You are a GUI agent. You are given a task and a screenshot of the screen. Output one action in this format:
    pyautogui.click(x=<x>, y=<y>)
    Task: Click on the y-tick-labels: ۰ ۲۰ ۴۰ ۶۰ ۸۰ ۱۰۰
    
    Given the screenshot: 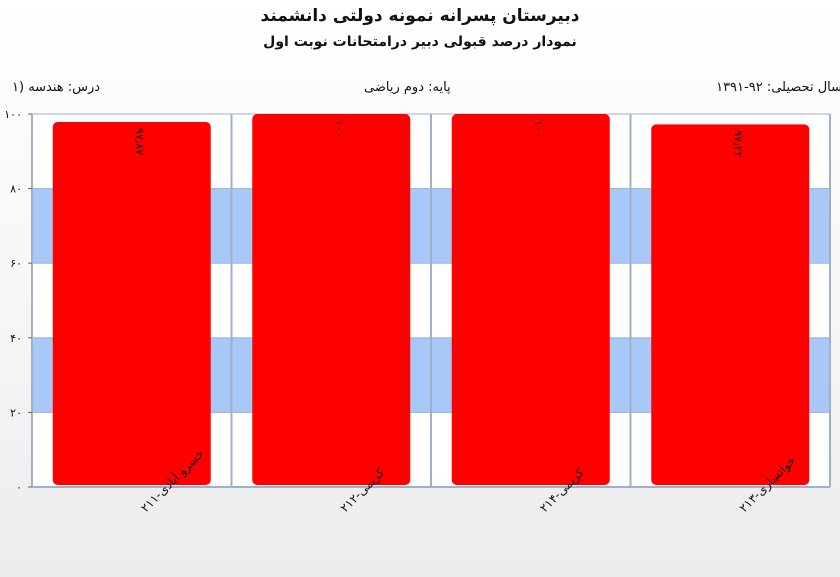 What is the action you would take?
    pyautogui.click(x=13, y=301)
    